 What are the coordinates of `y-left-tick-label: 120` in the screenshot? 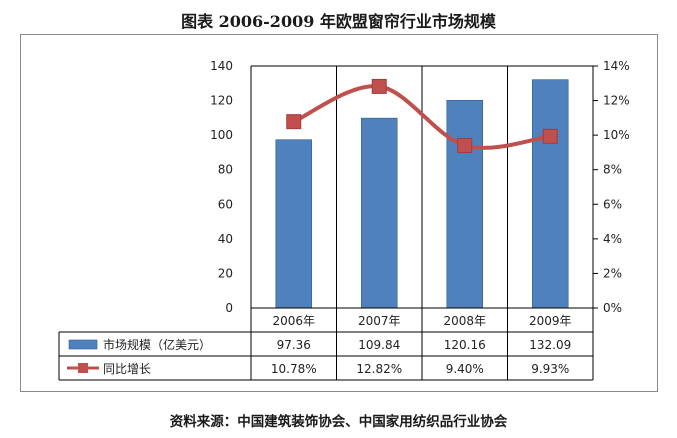 It's located at (221, 101).